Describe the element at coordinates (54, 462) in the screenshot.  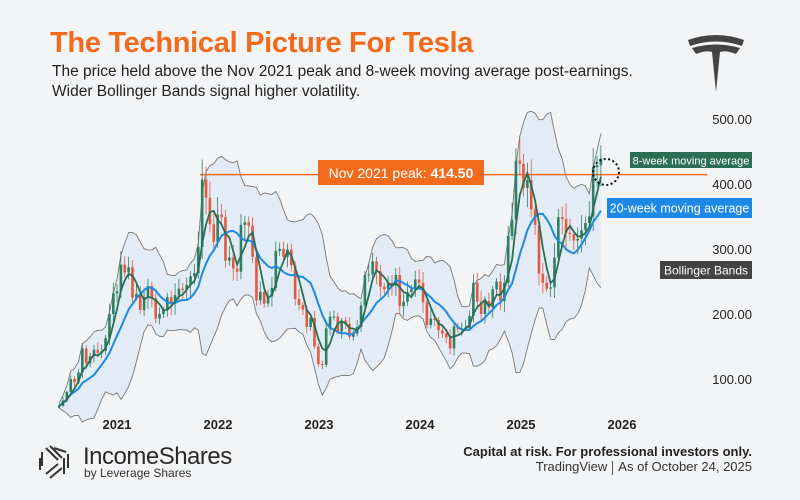
I see `incomeshares-logo-icon` at that location.